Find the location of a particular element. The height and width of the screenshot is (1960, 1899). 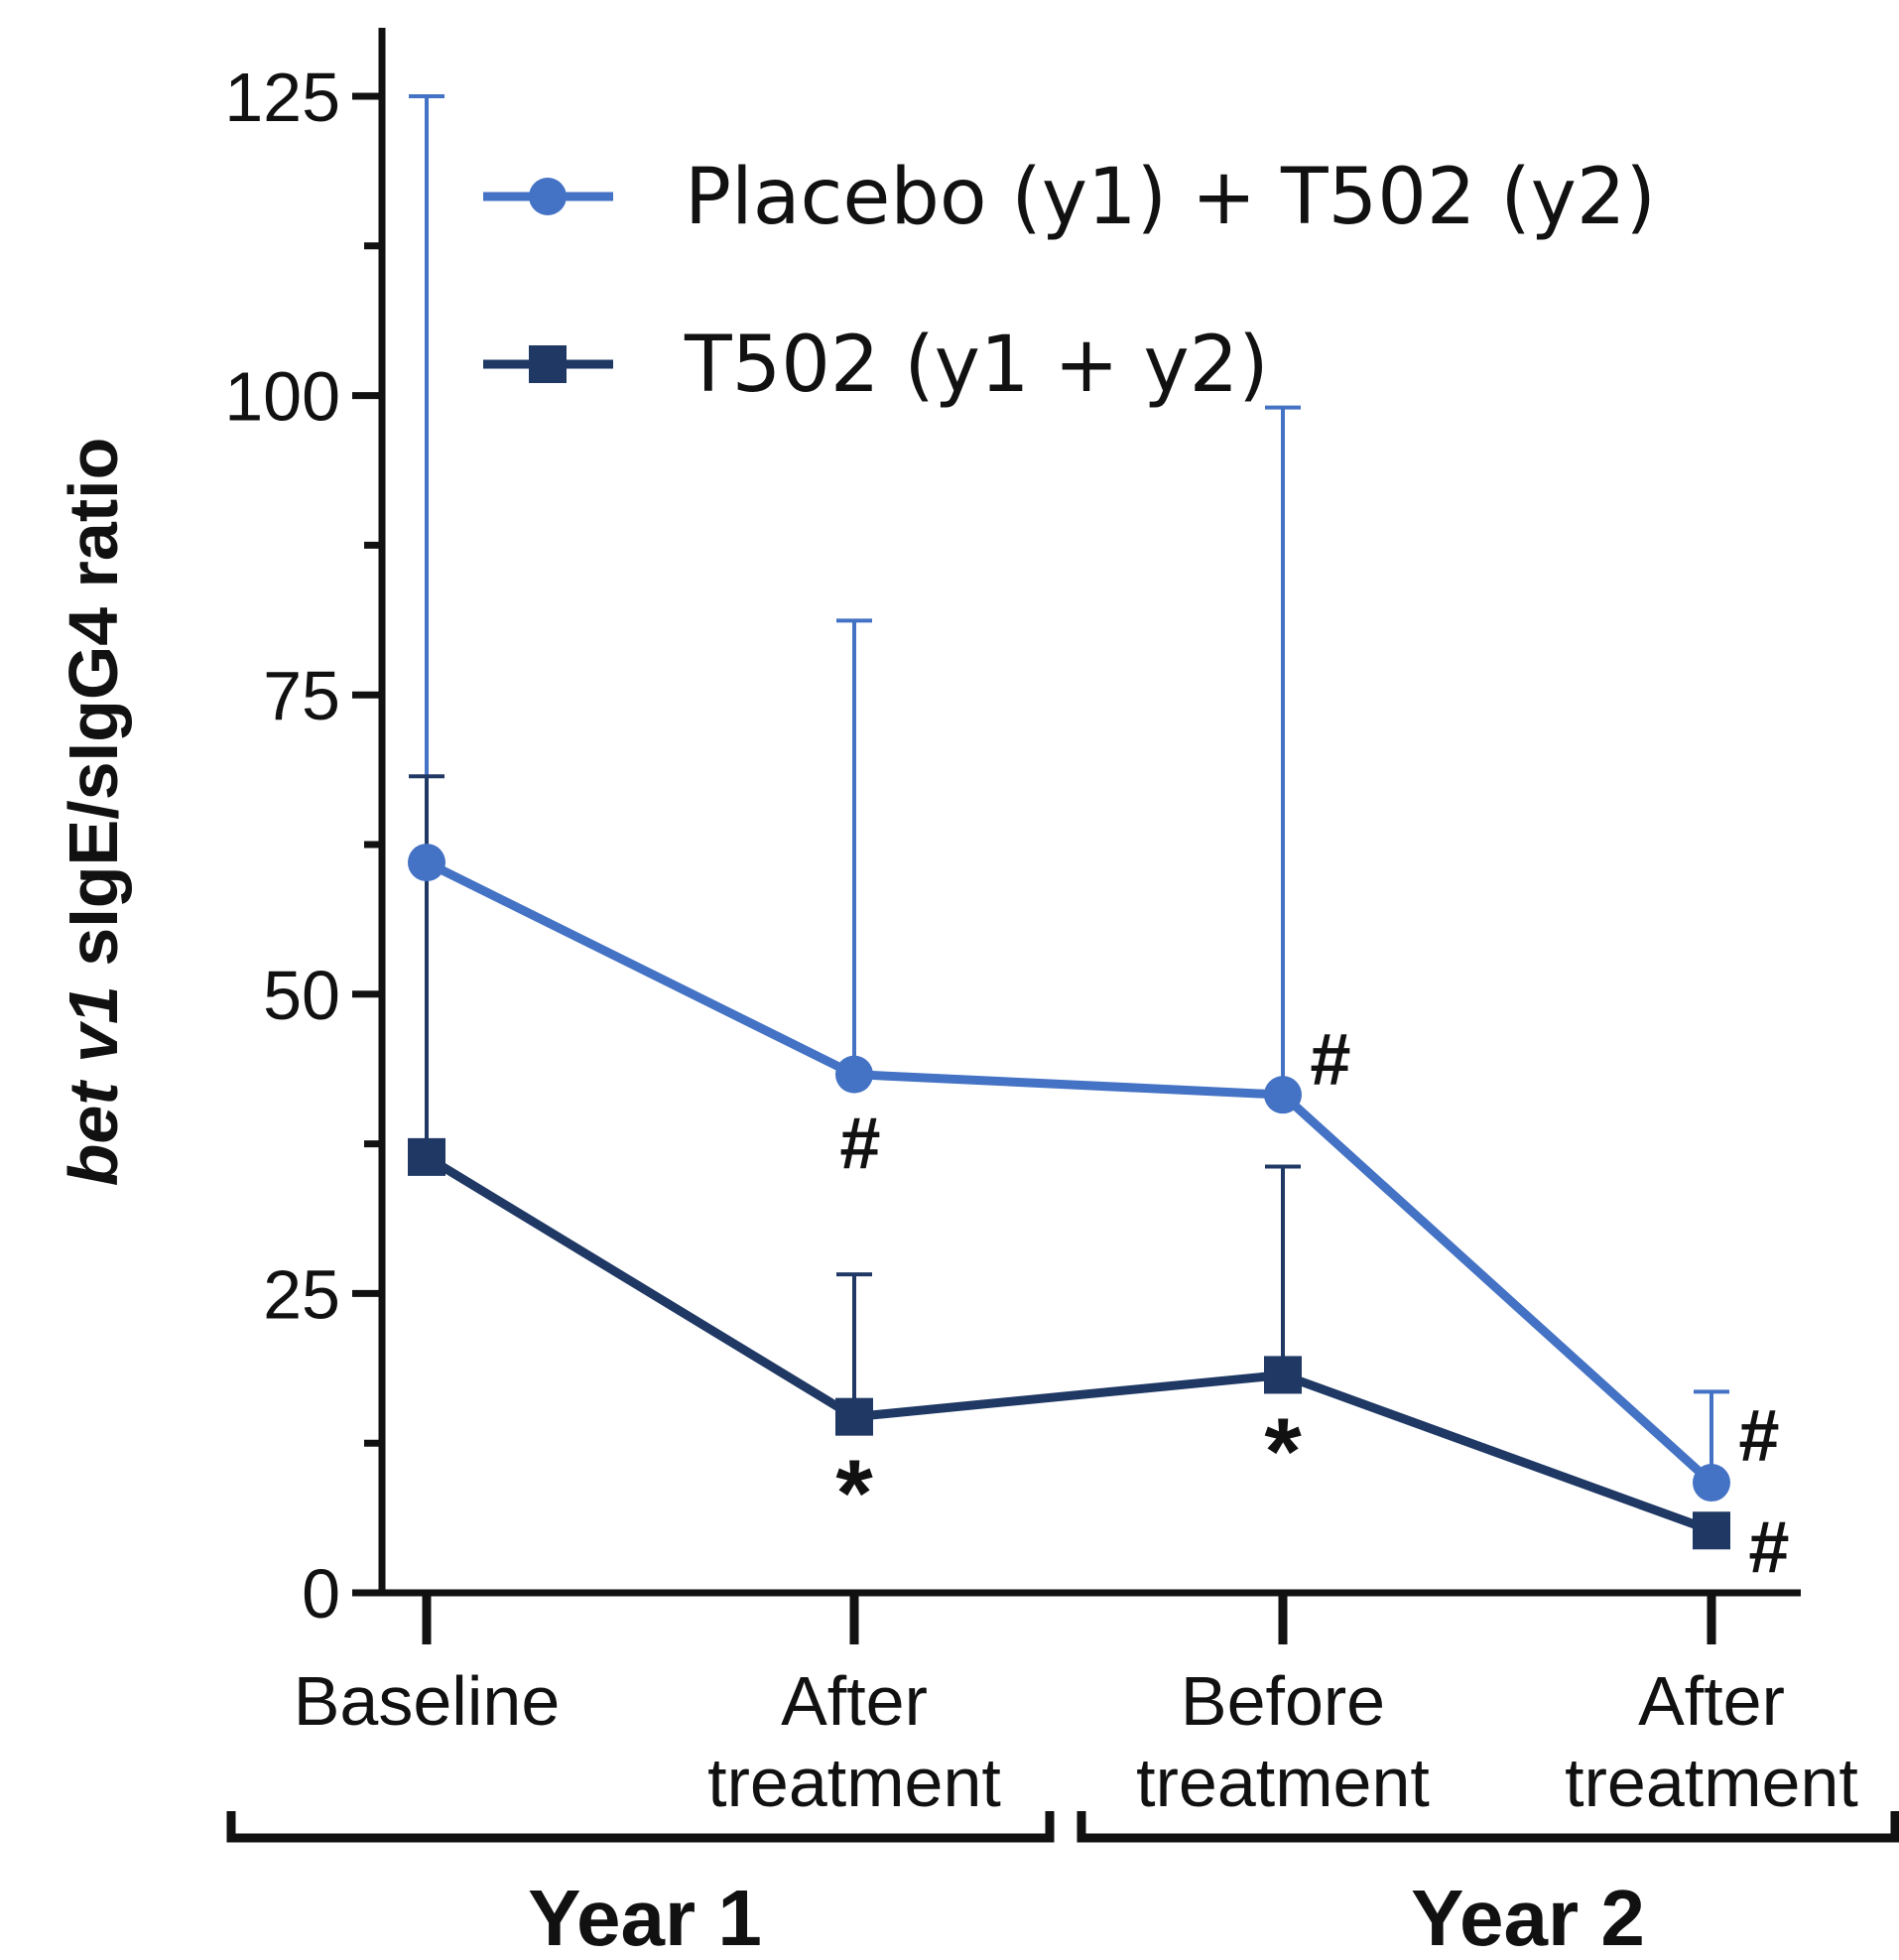

legend: Placebo (y1) + T502 (y2) T502 (y1 + y2) is located at coordinates (1070, 281).